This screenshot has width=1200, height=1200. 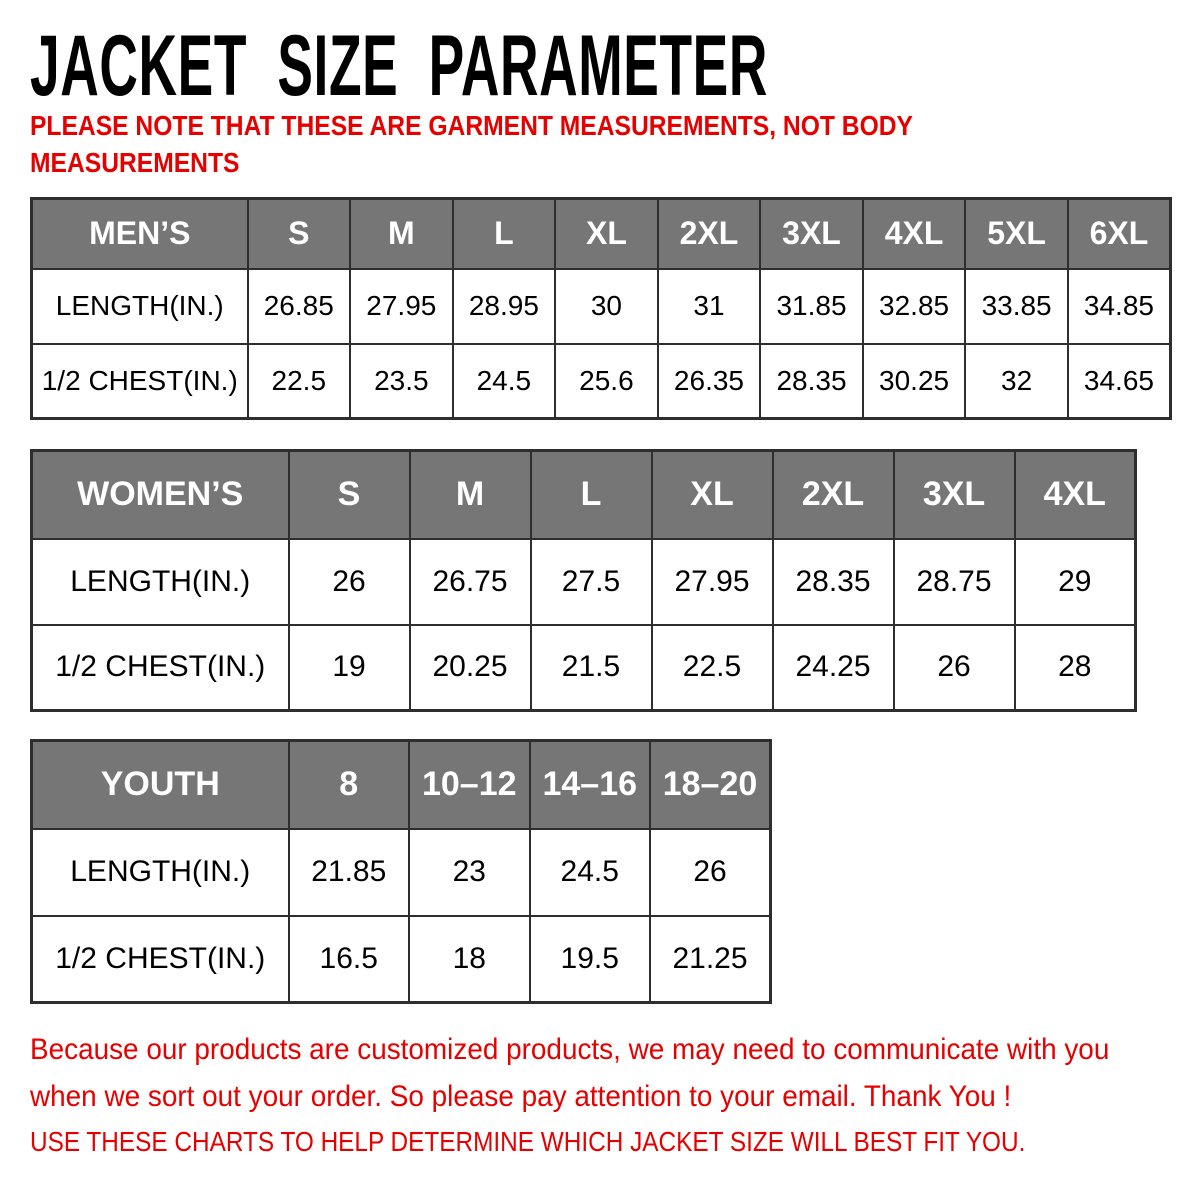 What do you see at coordinates (348, 959) in the screenshot?
I see `value-cell: 16.5` at bounding box center [348, 959].